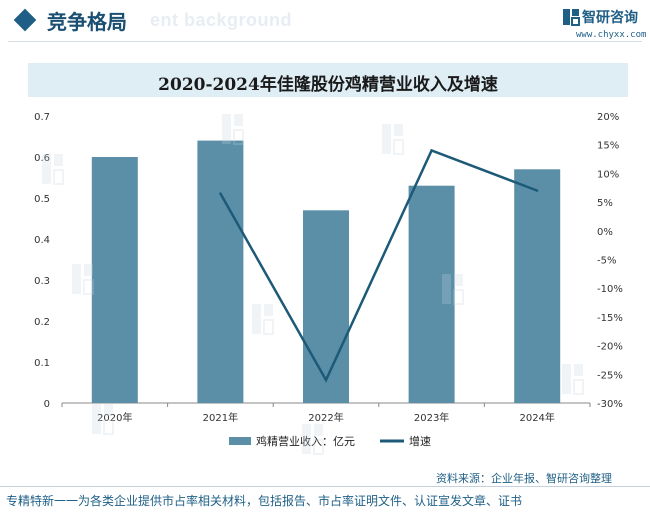  What do you see at coordinates (610, 318) in the screenshot?
I see `right-axis-tick-label: -15%` at bounding box center [610, 318].